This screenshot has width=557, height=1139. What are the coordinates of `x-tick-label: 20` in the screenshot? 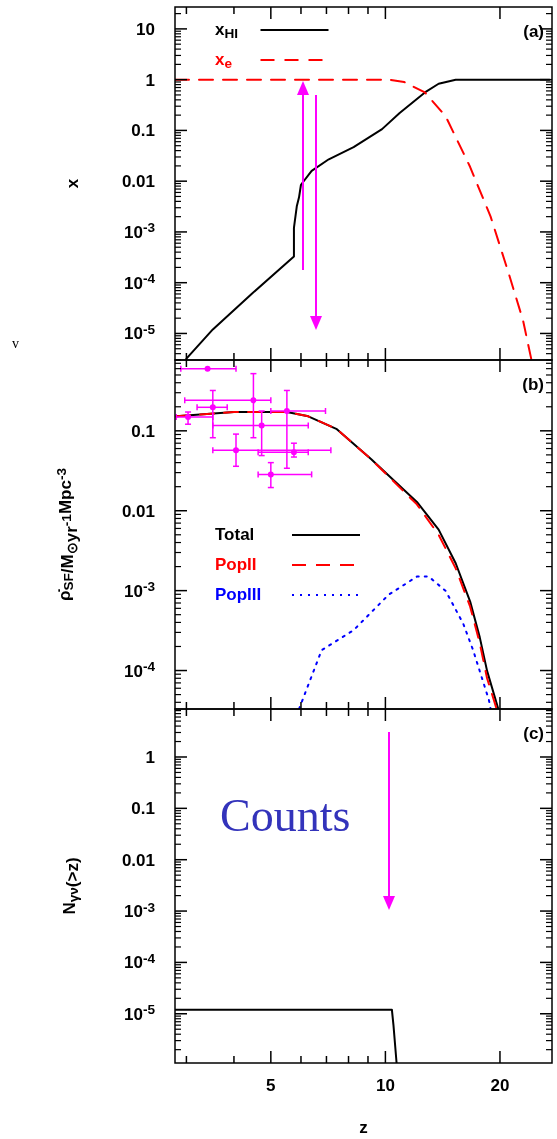 It's located at (500, 1085).